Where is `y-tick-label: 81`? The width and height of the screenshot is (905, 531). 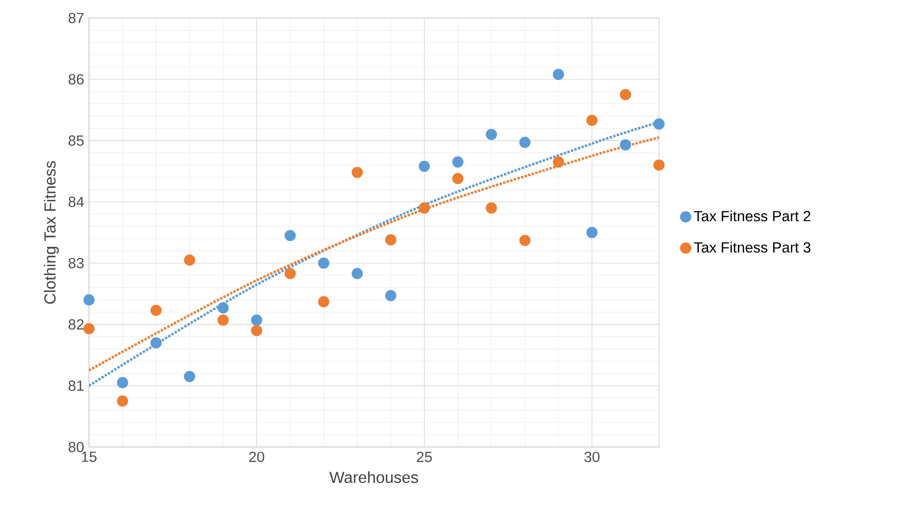
y-tick-label: 81 is located at coordinates (76, 385).